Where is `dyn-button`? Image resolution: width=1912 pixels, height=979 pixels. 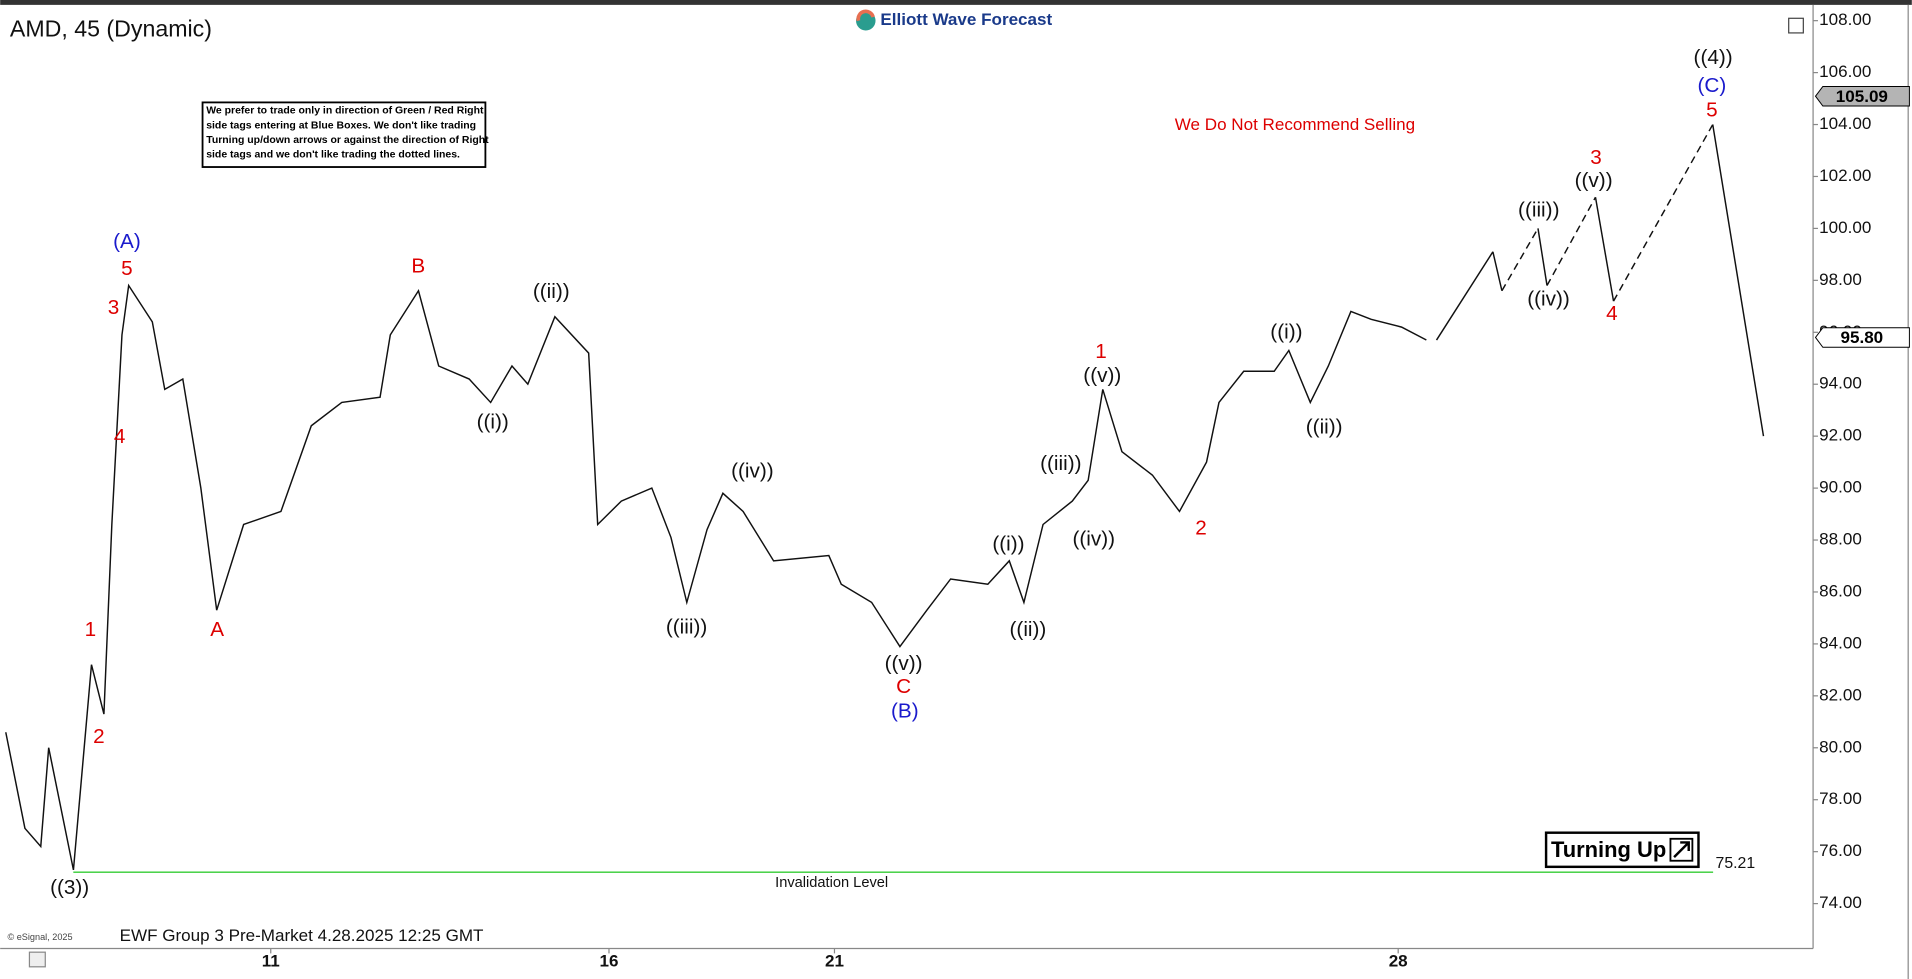 dyn-button is located at coordinates (37, 959).